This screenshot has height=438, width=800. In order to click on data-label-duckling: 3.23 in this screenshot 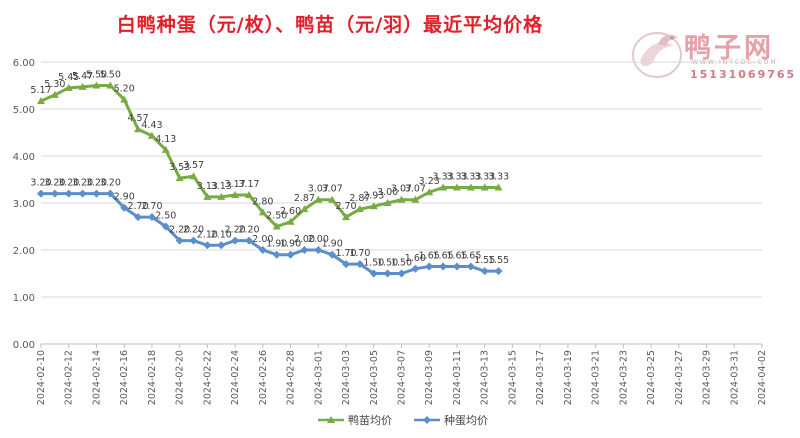, I will do `click(429, 181)`.